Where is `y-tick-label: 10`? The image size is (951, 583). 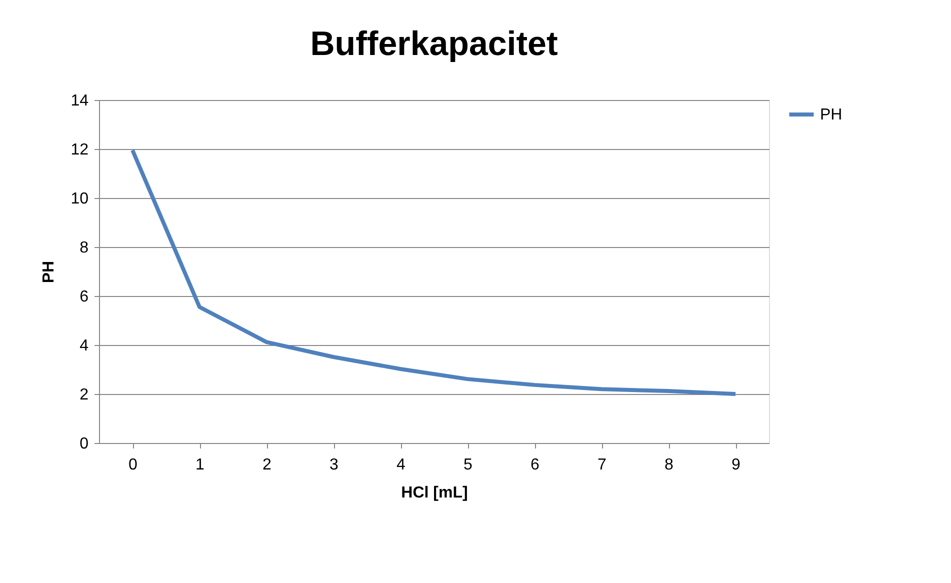 y-tick-label: 10 is located at coordinates (79, 199).